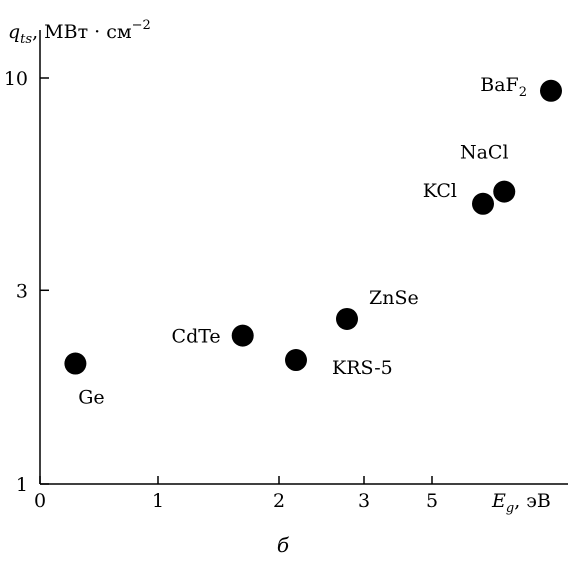 This screenshot has width=585, height=564. Describe the element at coordinates (498, 501) in the screenshot. I see `x-axis-symbol: E` at that location.